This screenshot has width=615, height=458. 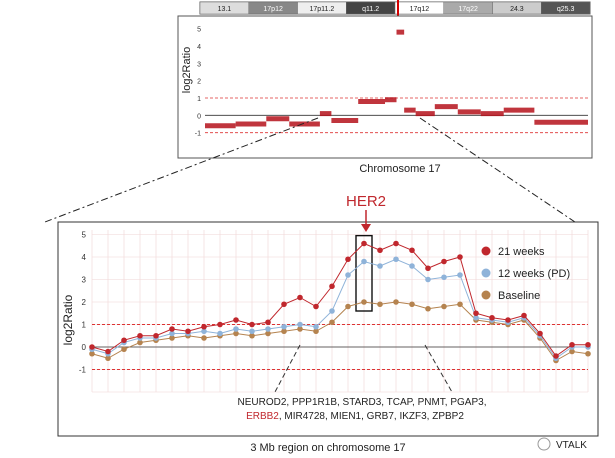 What do you see at coordinates (321, 9) in the screenshot?
I see `ideogram-band-label: 17p11.2` at bounding box center [321, 9].